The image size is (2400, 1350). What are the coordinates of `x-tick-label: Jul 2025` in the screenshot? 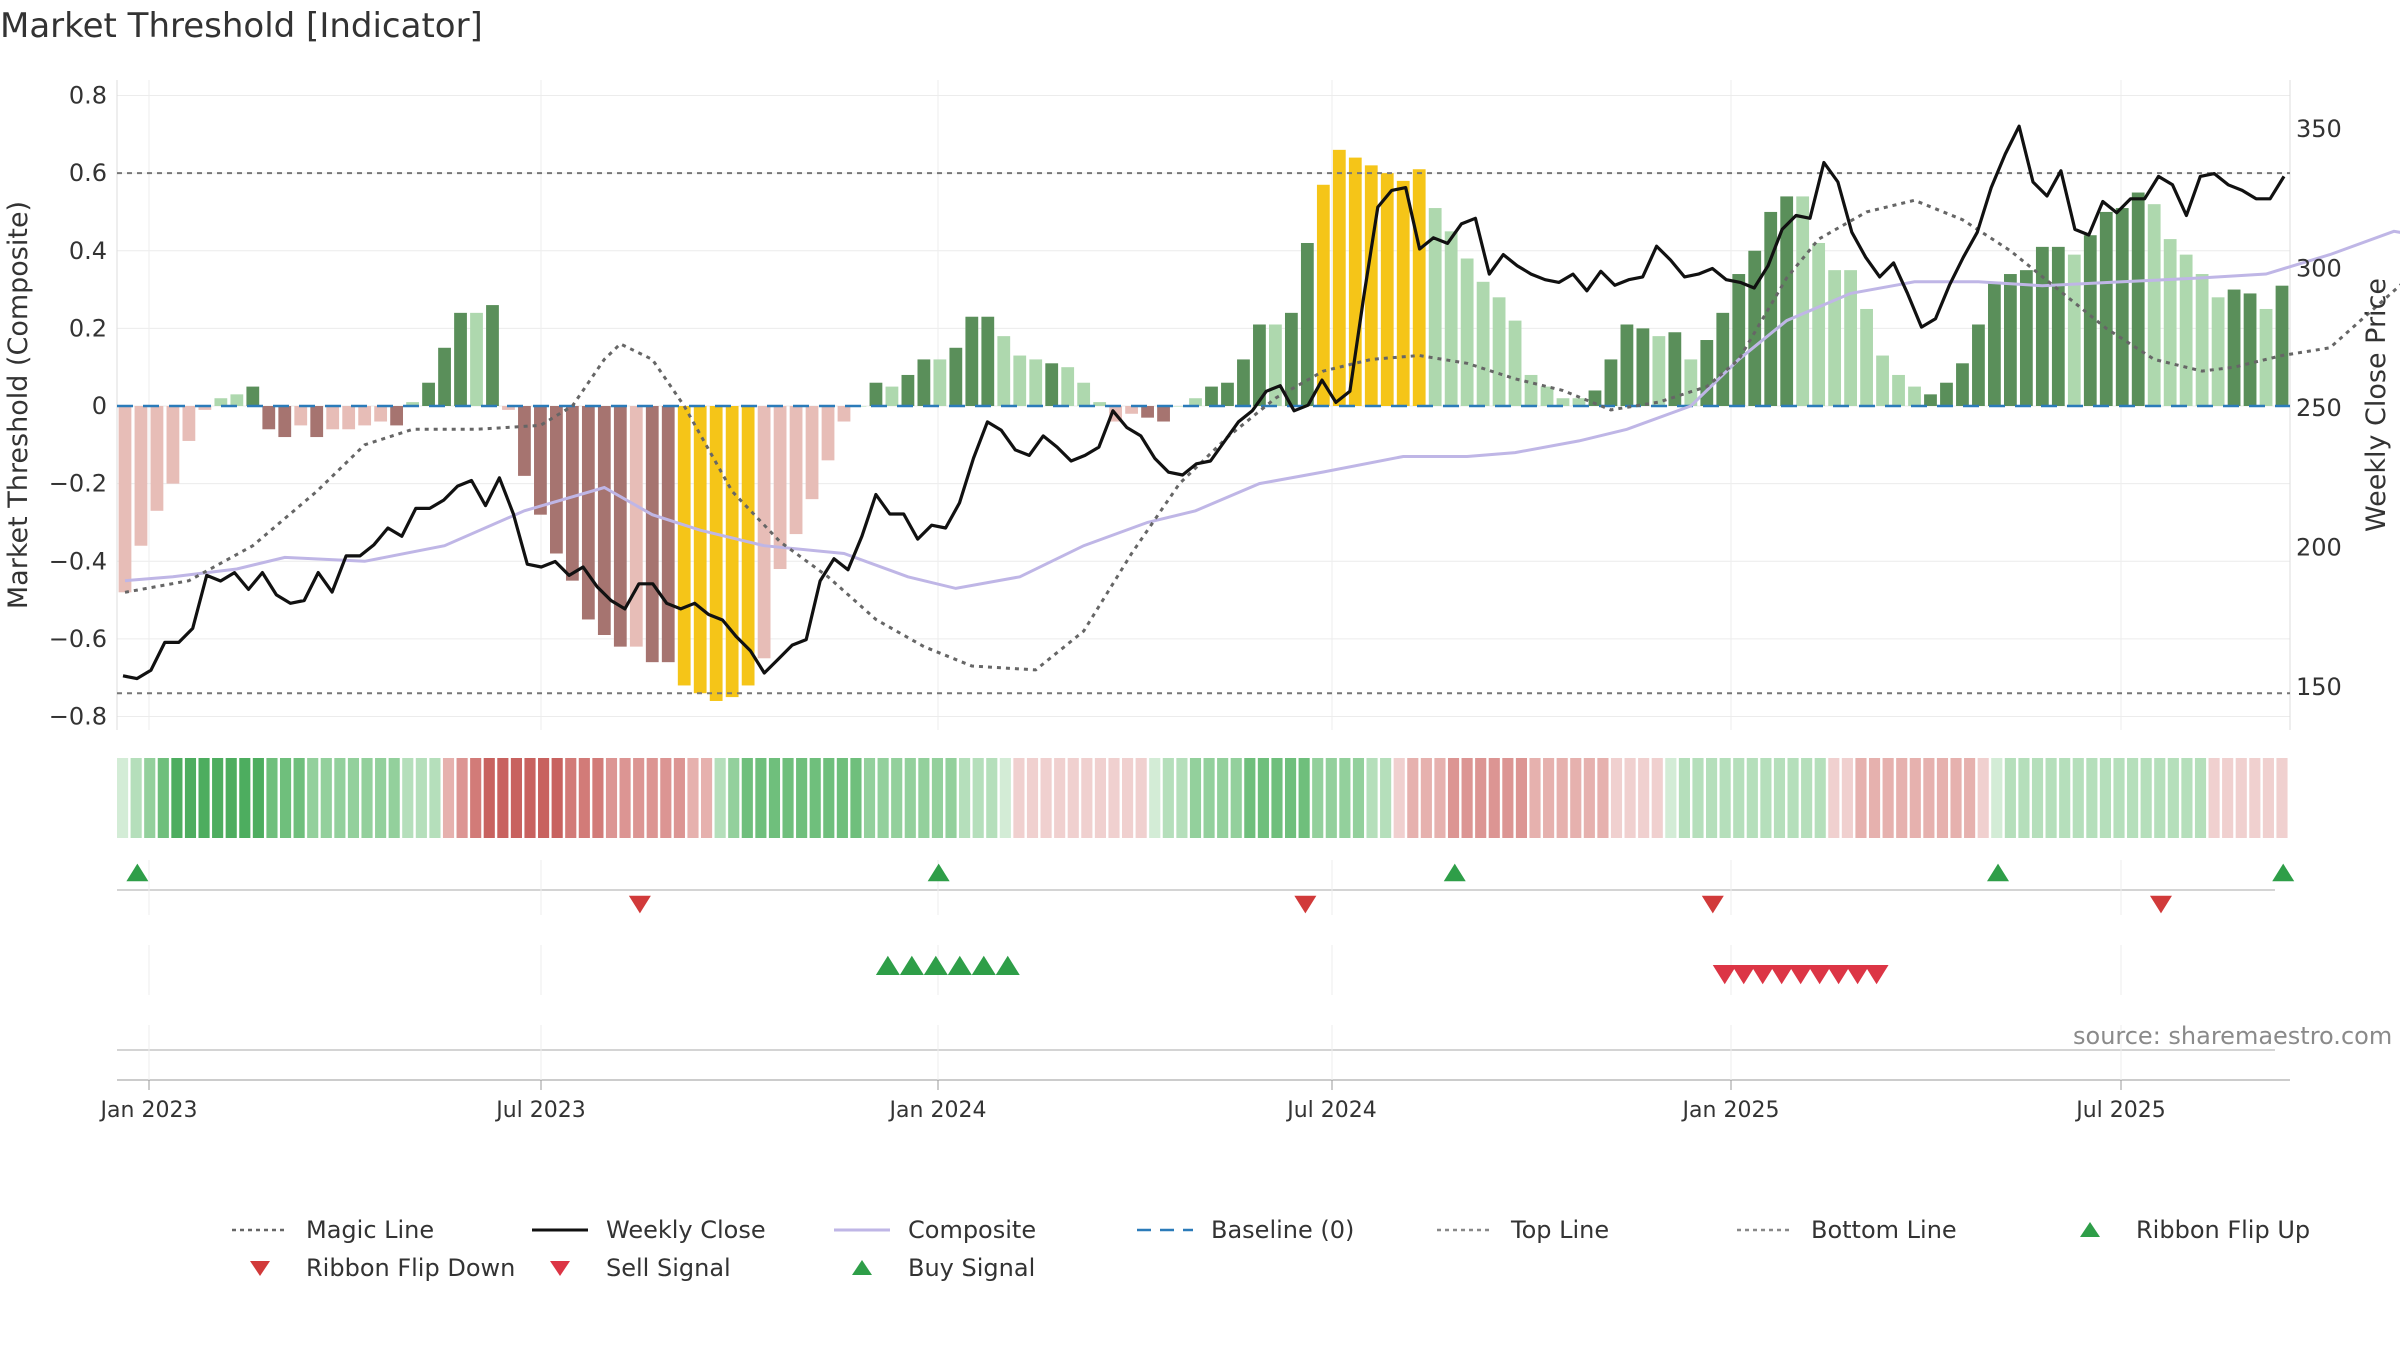 It's located at (2120, 1110).